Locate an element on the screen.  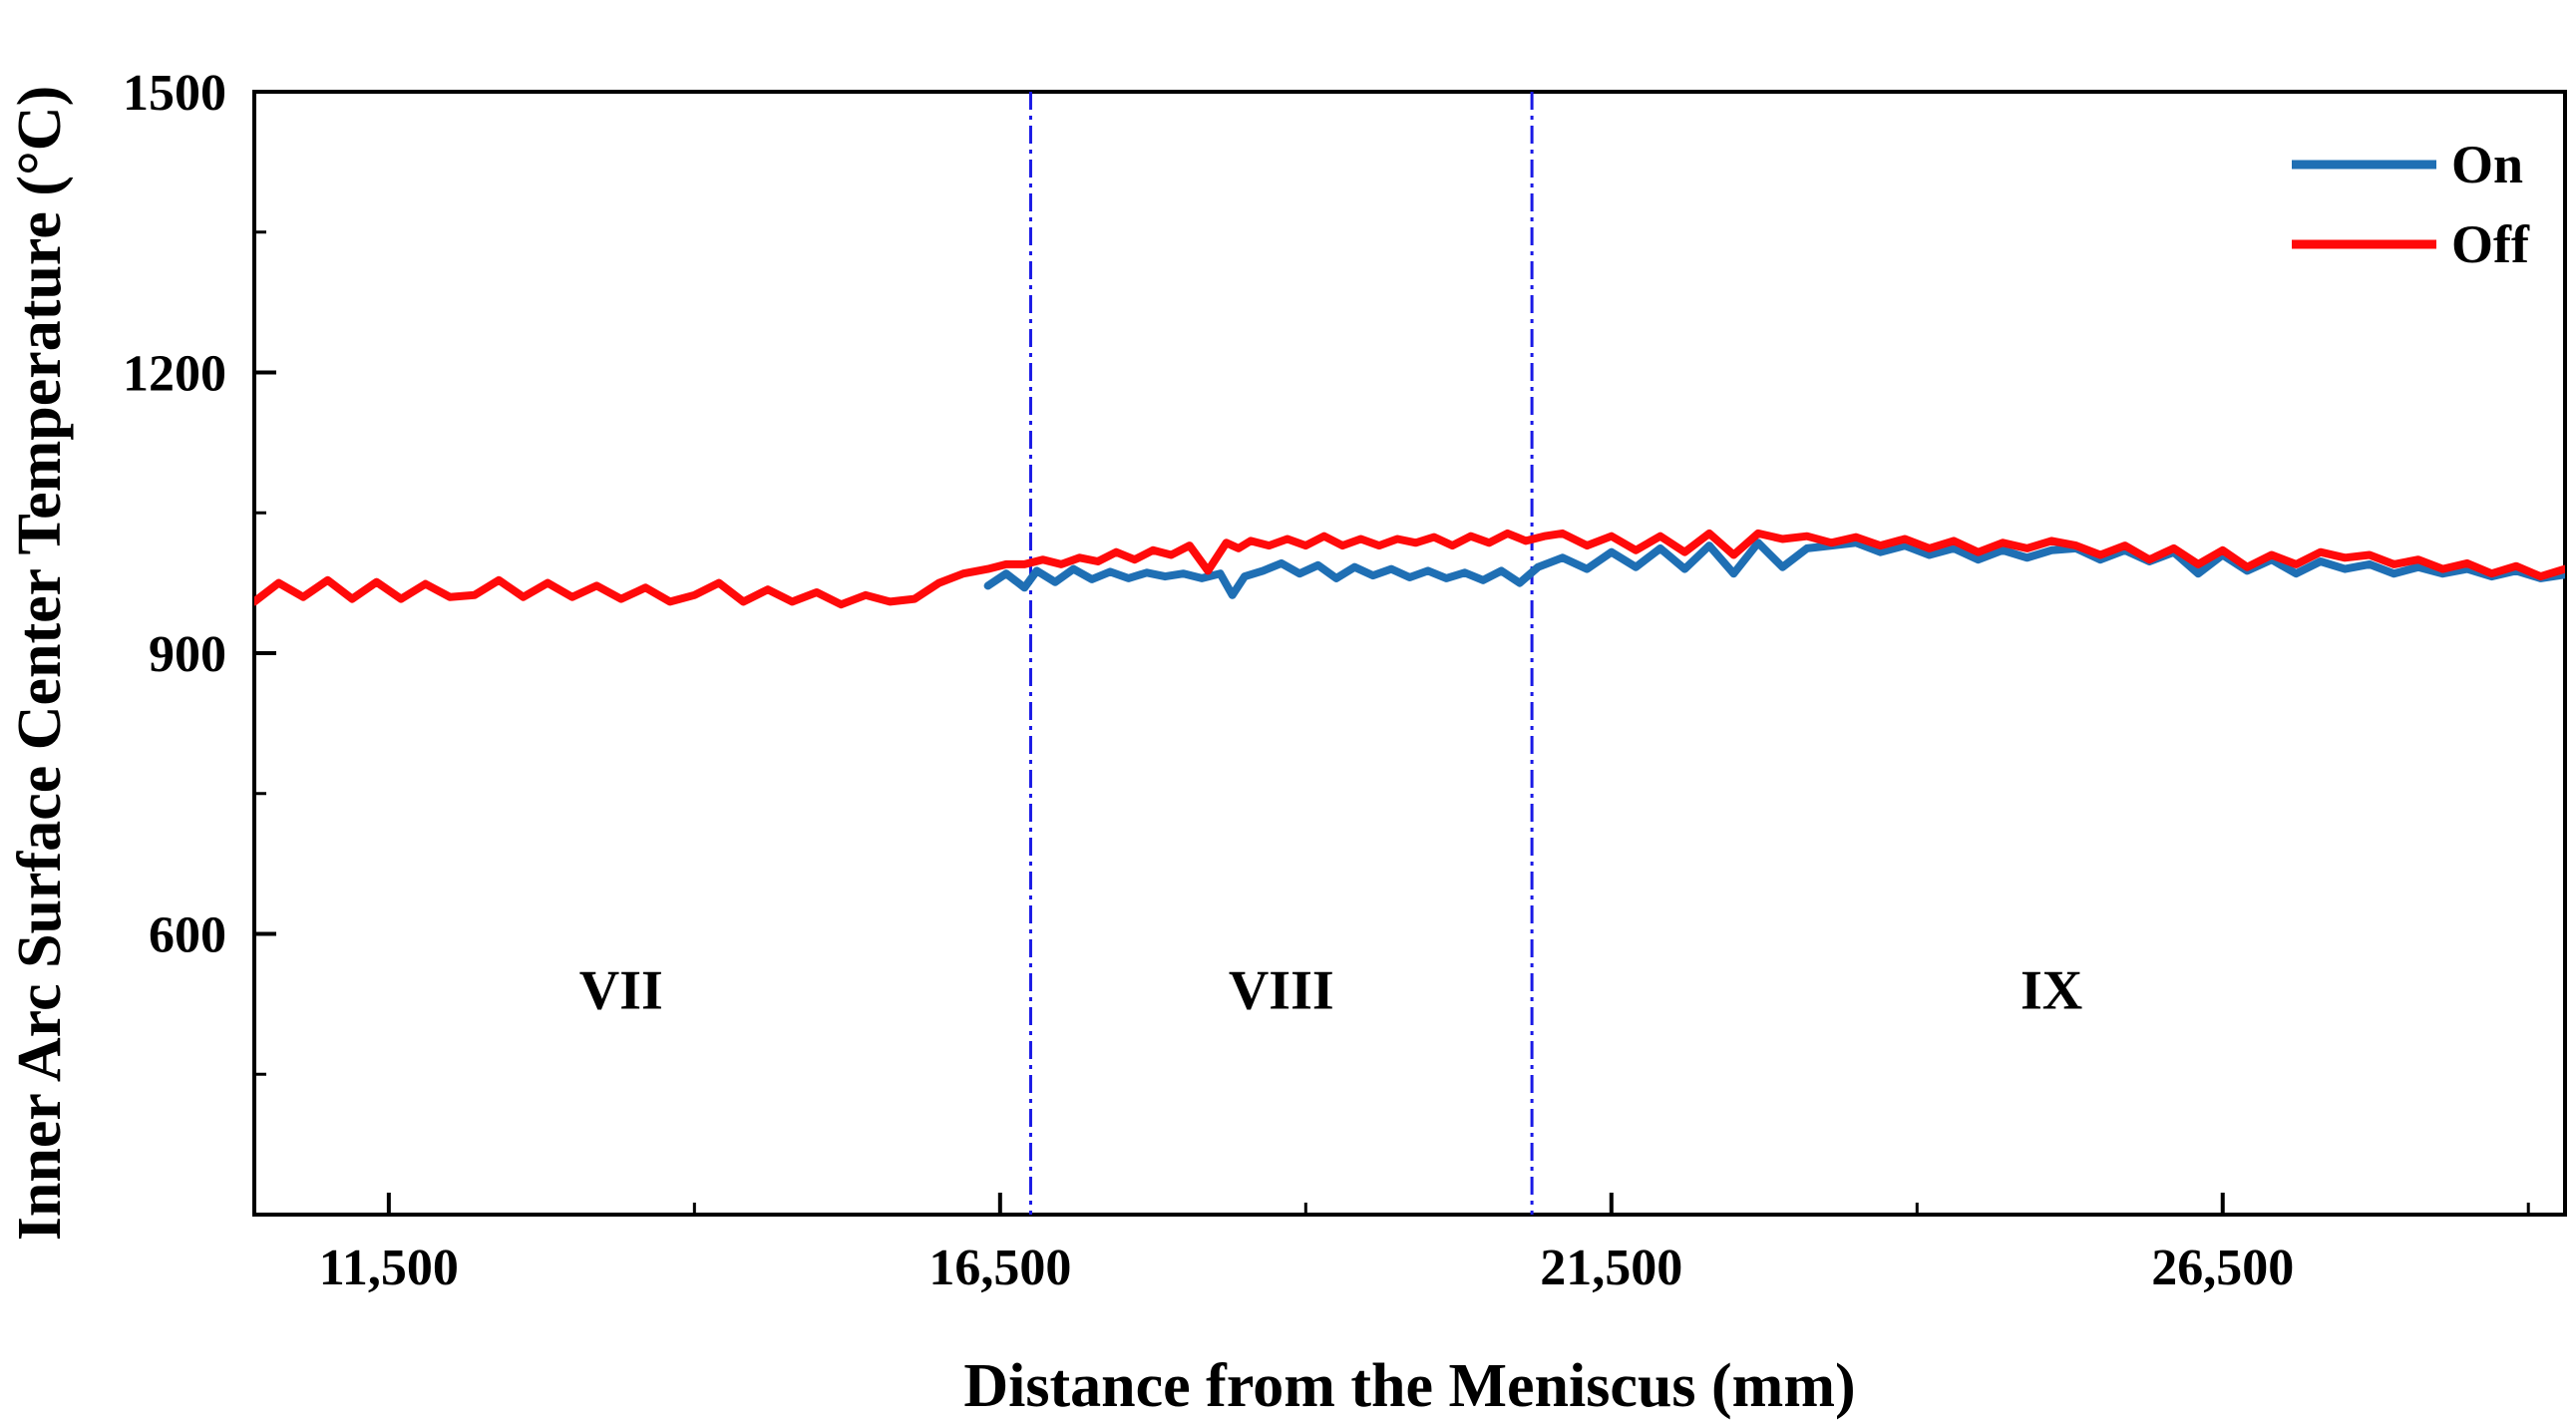
x-tick-label: 26,500 is located at coordinates (2222, 1268).